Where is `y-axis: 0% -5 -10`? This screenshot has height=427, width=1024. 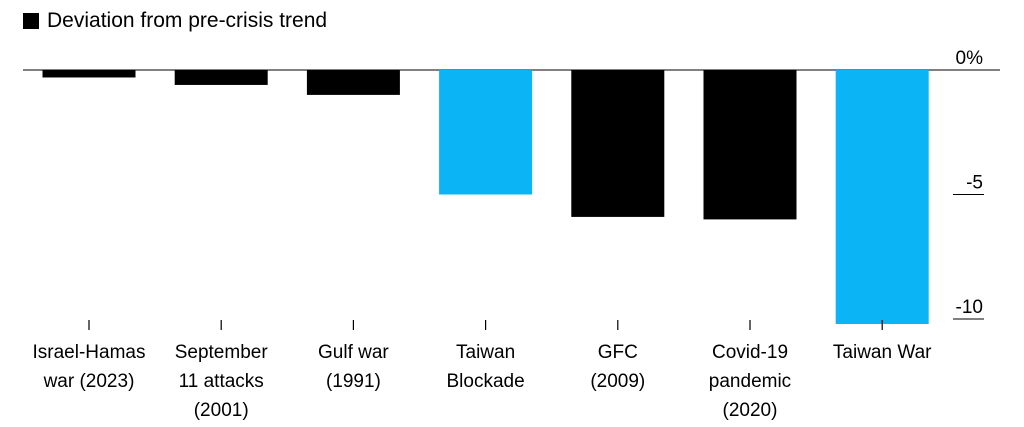 y-axis: 0% -5 -10 is located at coordinates (968, 184).